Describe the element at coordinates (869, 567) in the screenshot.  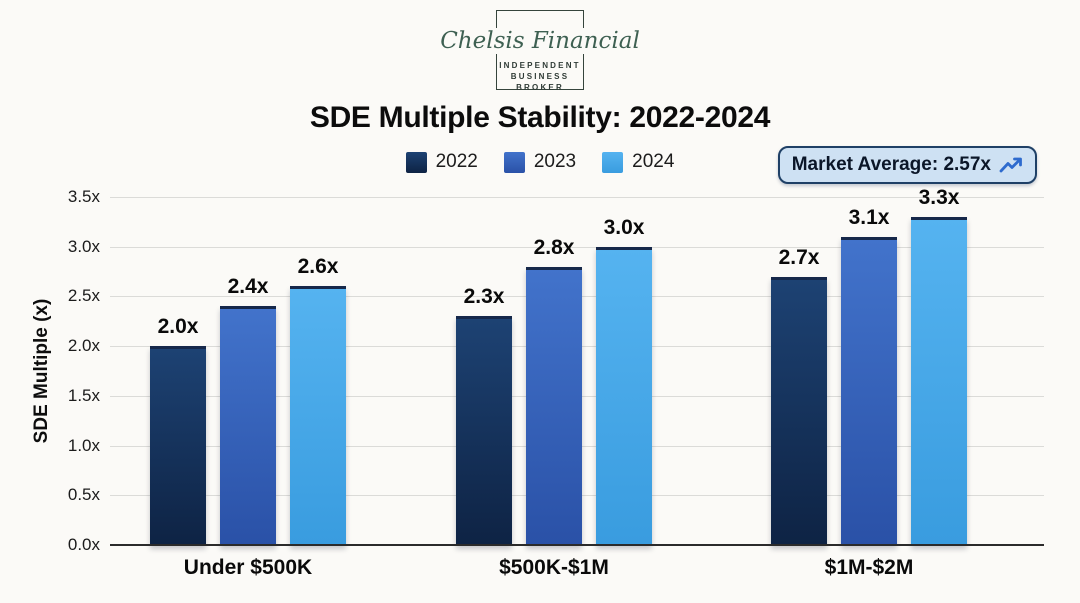
I see `category-label: $1M-$2M` at that location.